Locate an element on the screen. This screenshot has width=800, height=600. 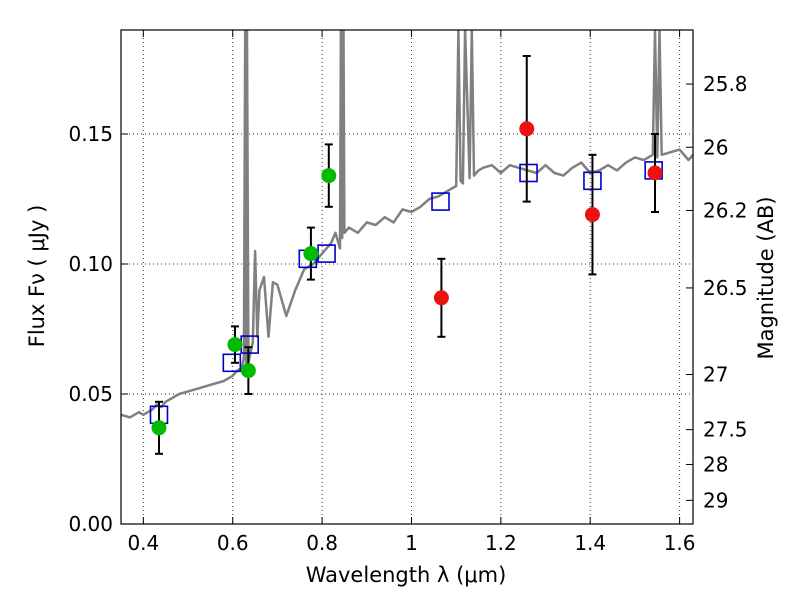
y2-tick-label: 26.2 is located at coordinates (725, 210).